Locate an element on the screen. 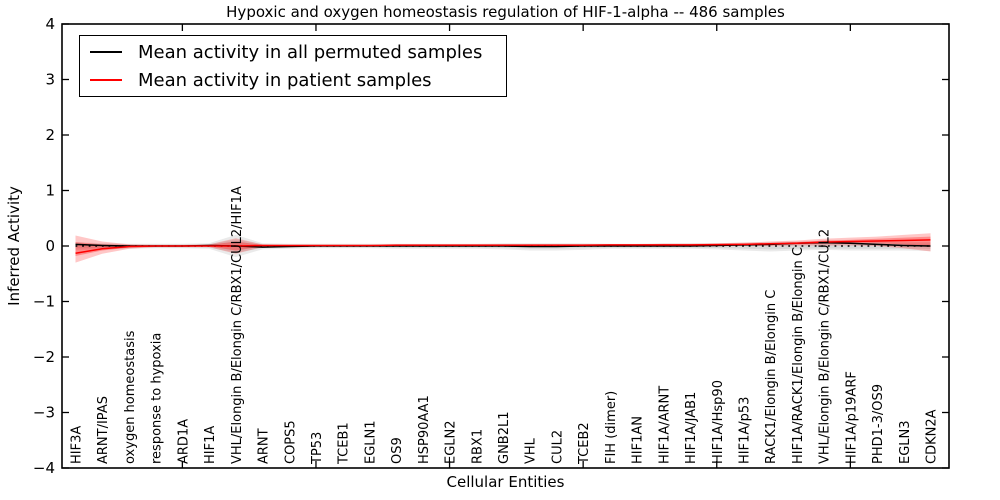 This screenshot has width=1000, height=500. x-category-label: TCEB2 is located at coordinates (584, 443).